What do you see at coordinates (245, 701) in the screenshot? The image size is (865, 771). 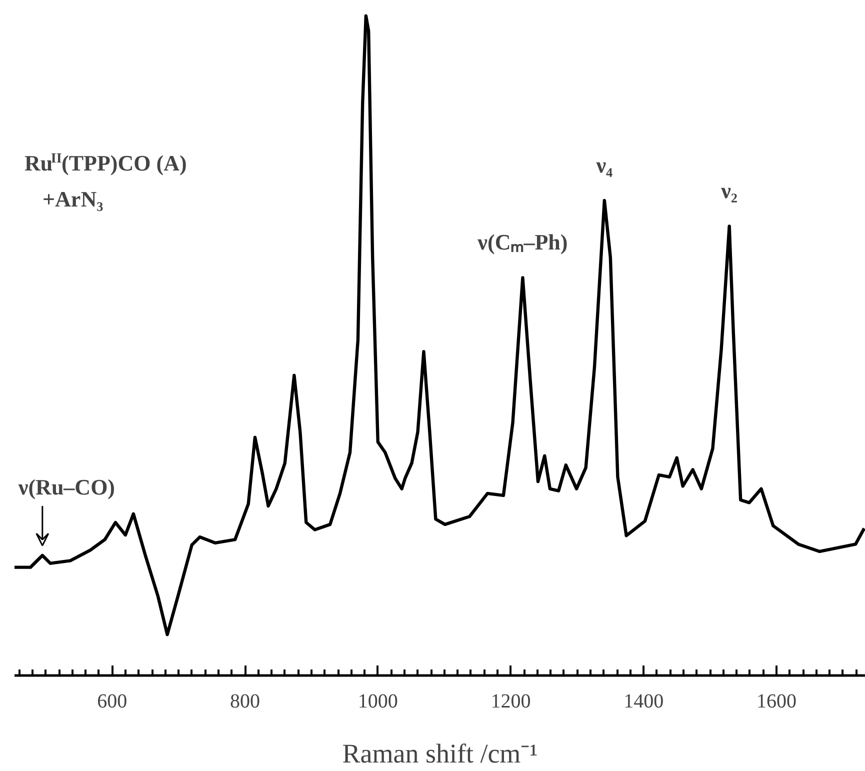 I see `x-tick-label: 800` at bounding box center [245, 701].